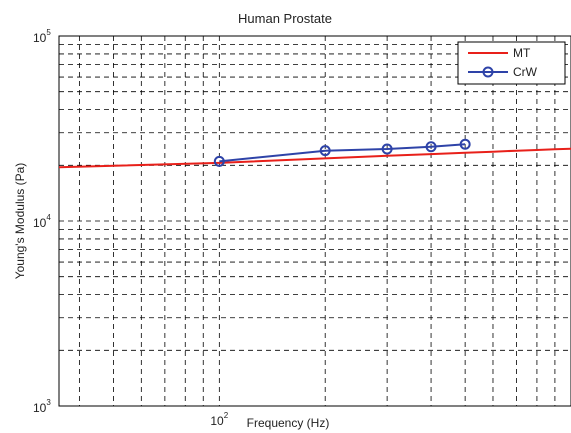  I want to click on y-tick-label: 10⁴, so click(42, 221).